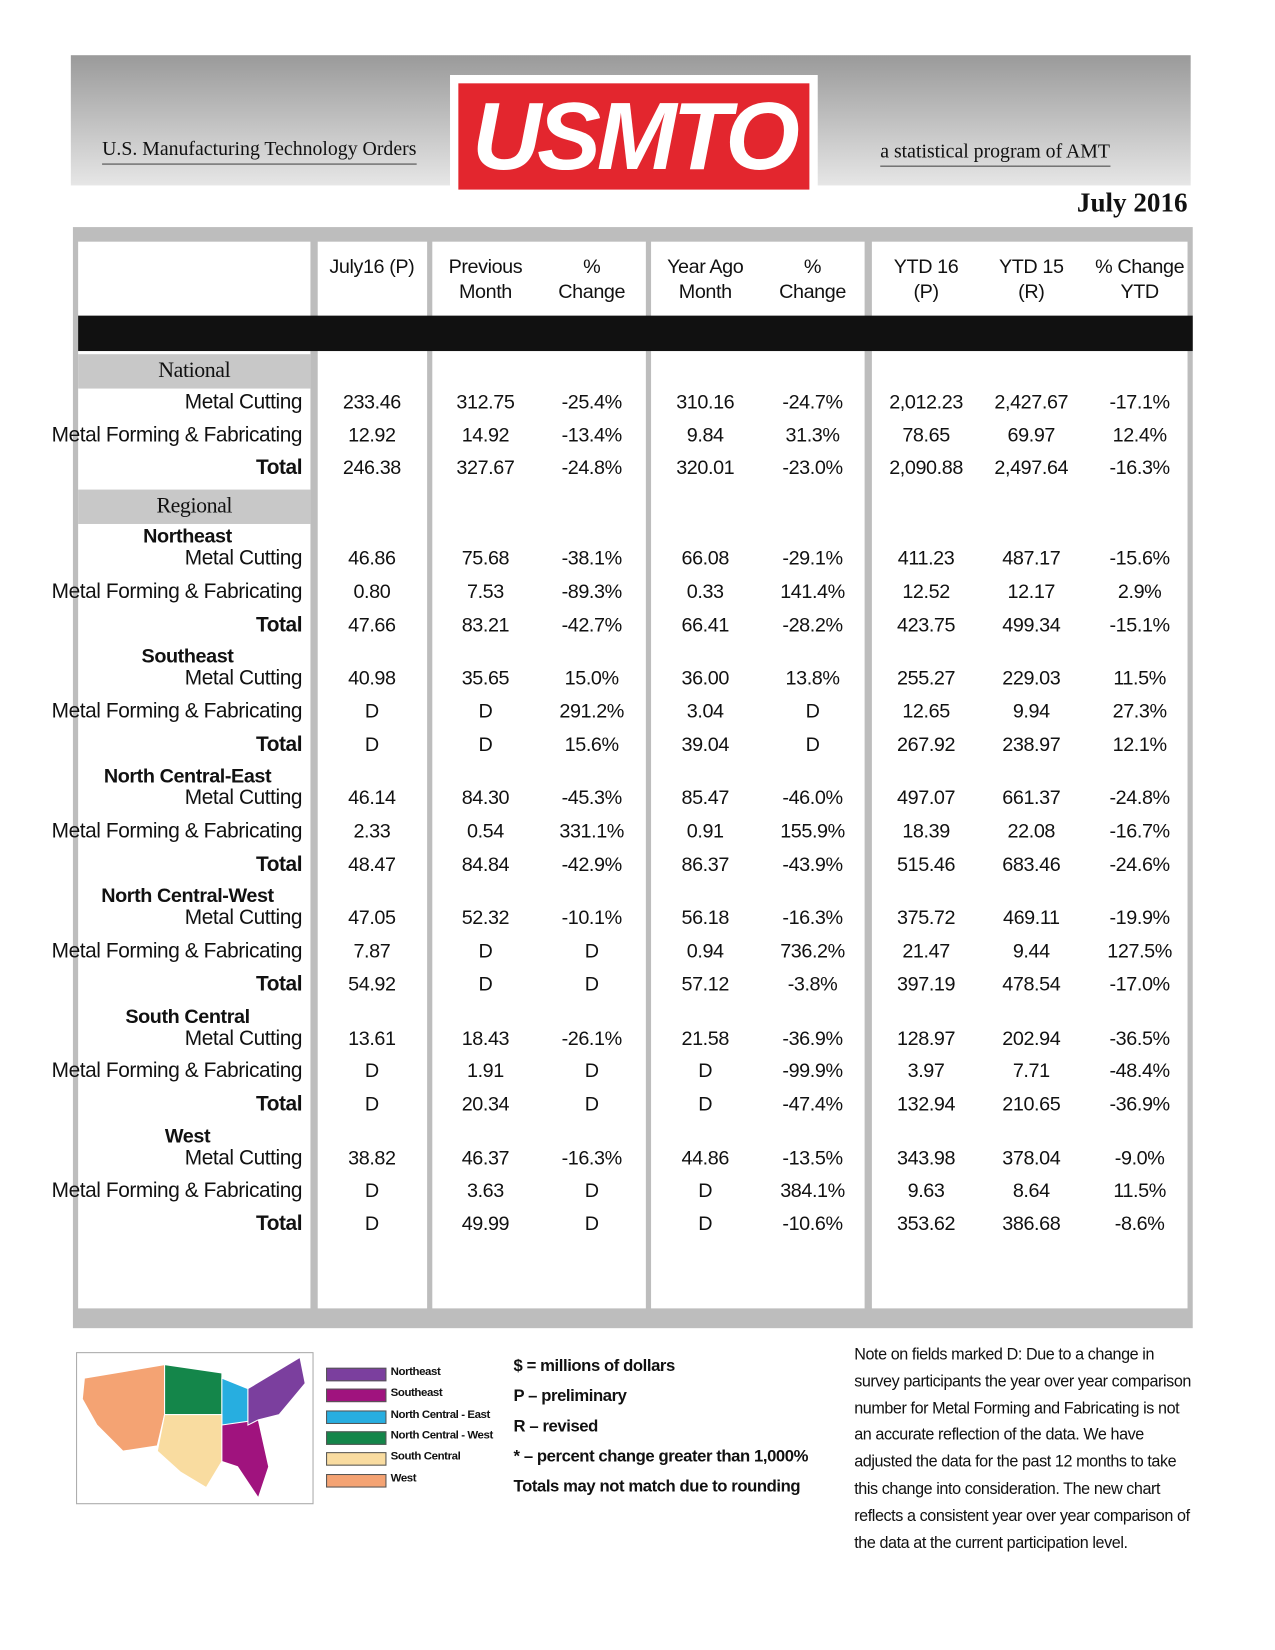 This screenshot has width=1275, height=1650. What do you see at coordinates (1031, 831) in the screenshot?
I see `cell-value: 22.08` at bounding box center [1031, 831].